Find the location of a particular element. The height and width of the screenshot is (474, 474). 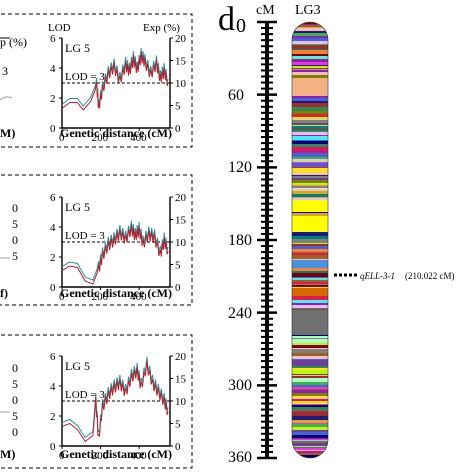

panel-box-middle is located at coordinates (96, 240).